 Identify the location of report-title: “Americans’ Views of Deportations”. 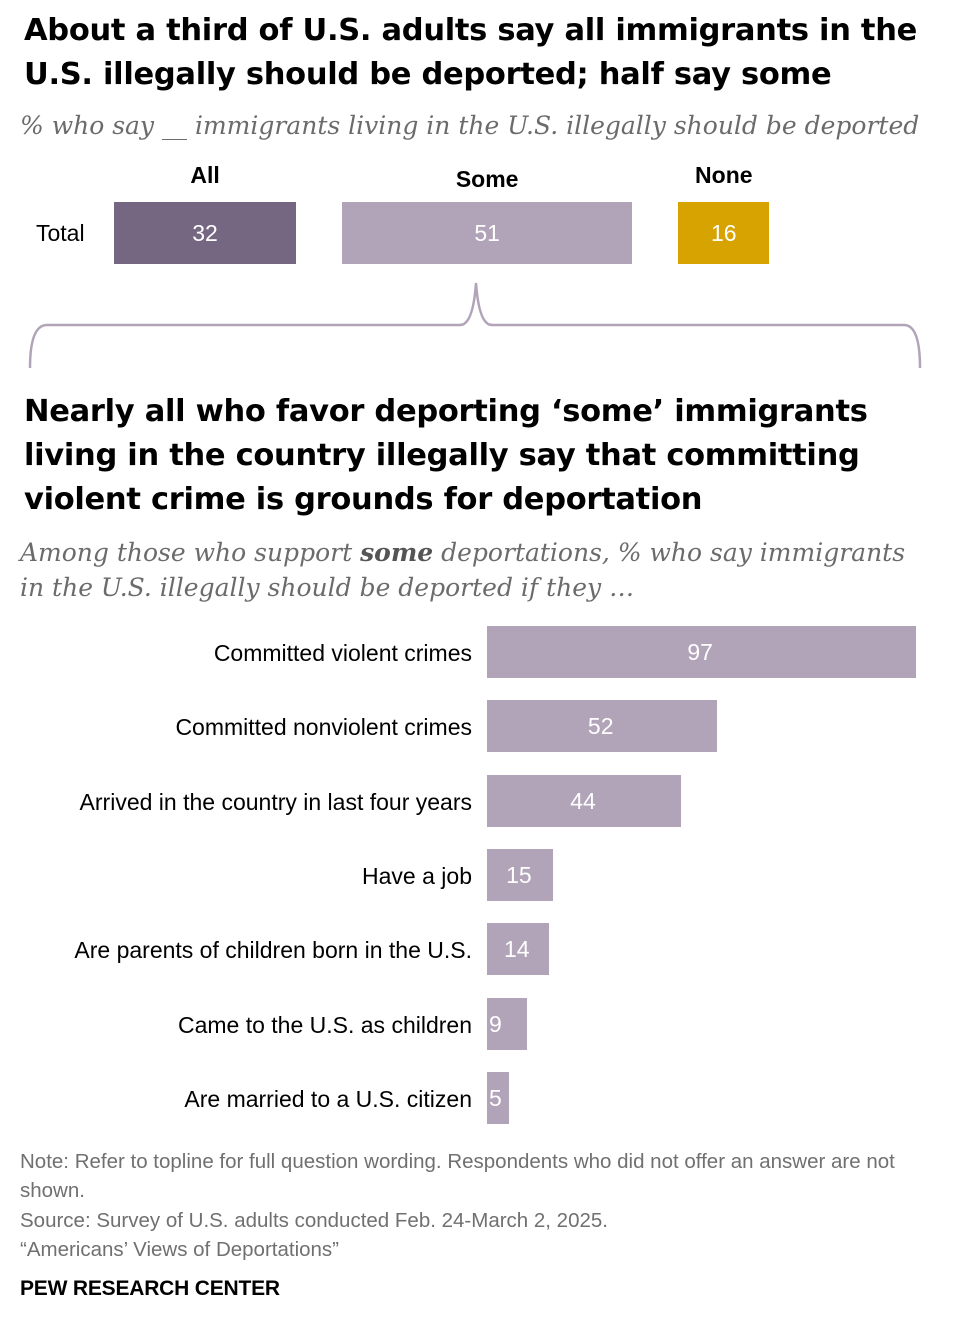
(180, 1249).